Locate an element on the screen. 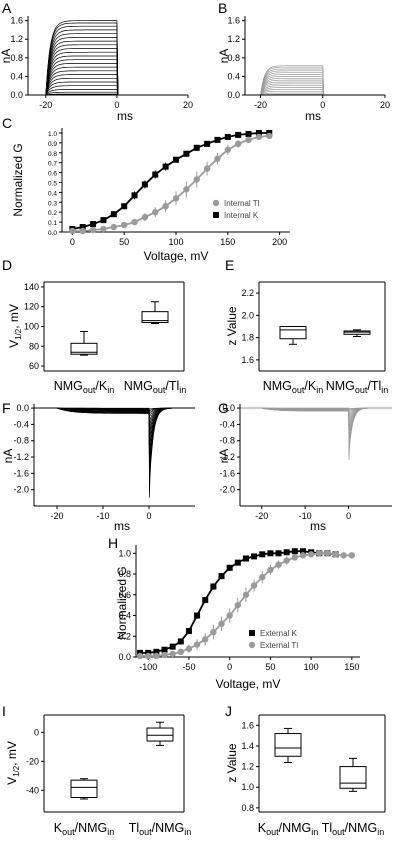  y-tick-label-j: 1.4 is located at coordinates (247, 746).